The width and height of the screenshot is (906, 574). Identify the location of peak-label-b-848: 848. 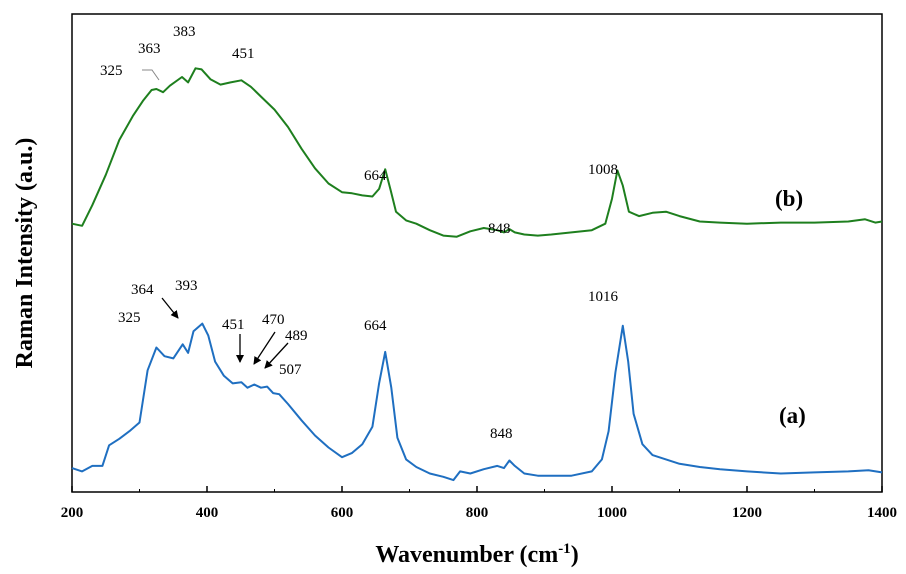
(499, 229).